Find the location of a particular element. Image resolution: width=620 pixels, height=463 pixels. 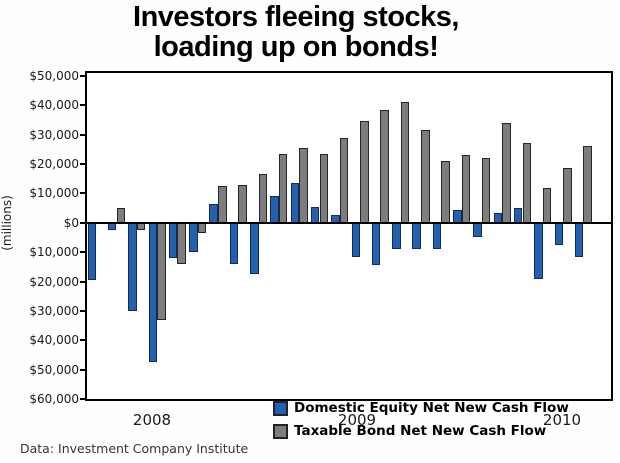

y-tick-label: $60,000 is located at coordinates (54, 399).